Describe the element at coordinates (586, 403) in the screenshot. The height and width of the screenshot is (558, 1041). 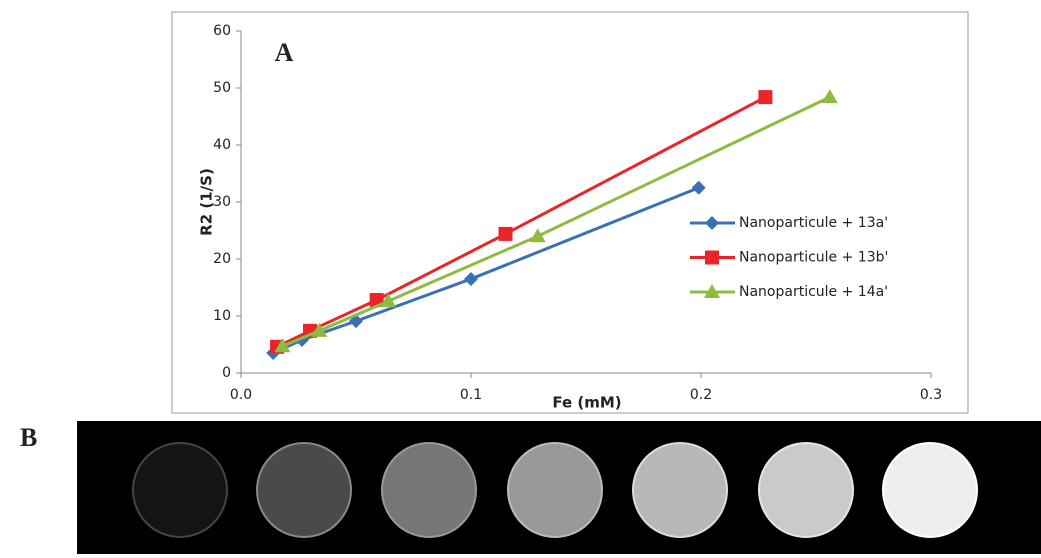
I see `x-axis-label: Fe (mM)` at that location.